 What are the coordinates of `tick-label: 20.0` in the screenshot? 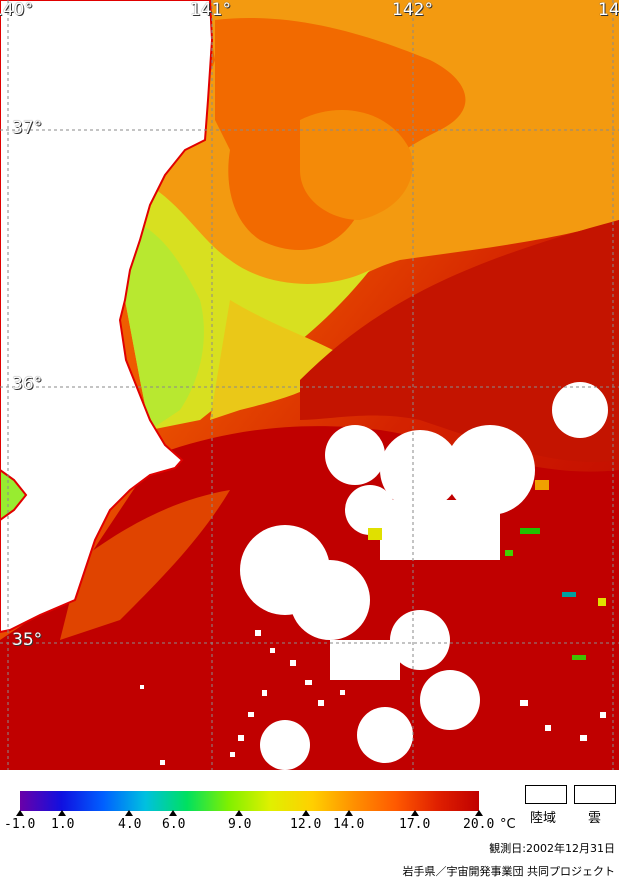 It's located at (479, 824).